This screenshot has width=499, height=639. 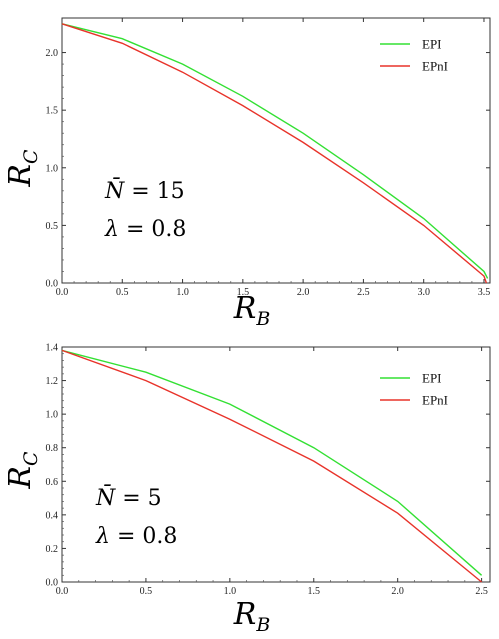 What do you see at coordinates (52, 482) in the screenshot?
I see `y-tick-label: 0.6` at bounding box center [52, 482].